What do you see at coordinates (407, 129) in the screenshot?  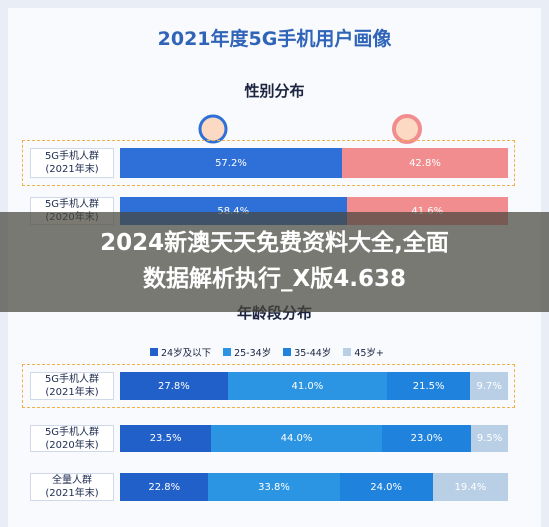 I see `female-icon` at bounding box center [407, 129].